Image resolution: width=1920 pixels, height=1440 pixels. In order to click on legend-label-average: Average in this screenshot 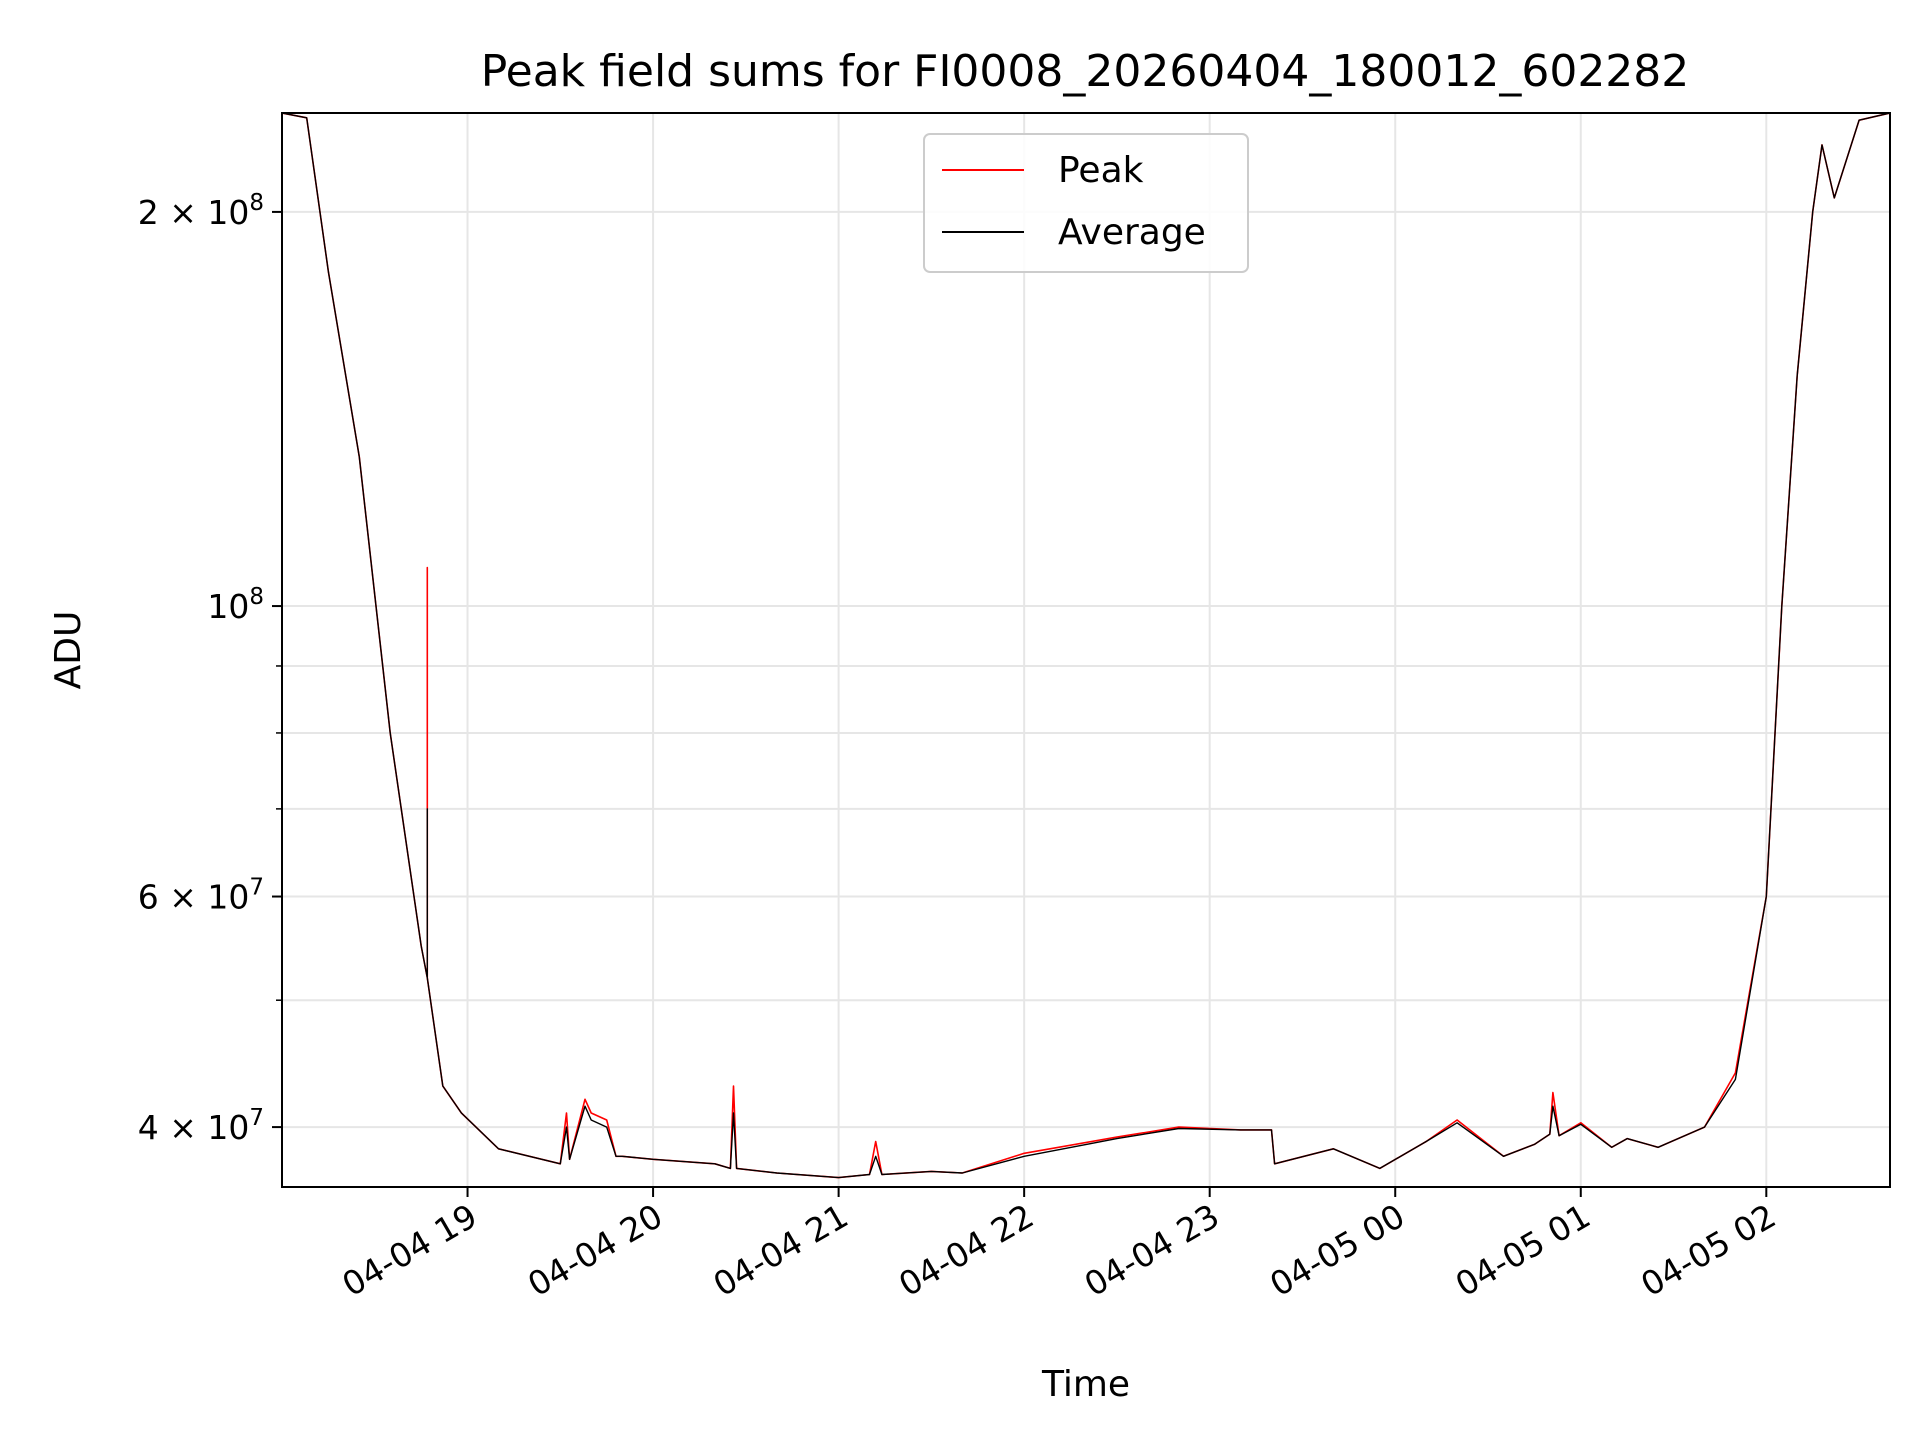, I will do `click(1132, 232)`.